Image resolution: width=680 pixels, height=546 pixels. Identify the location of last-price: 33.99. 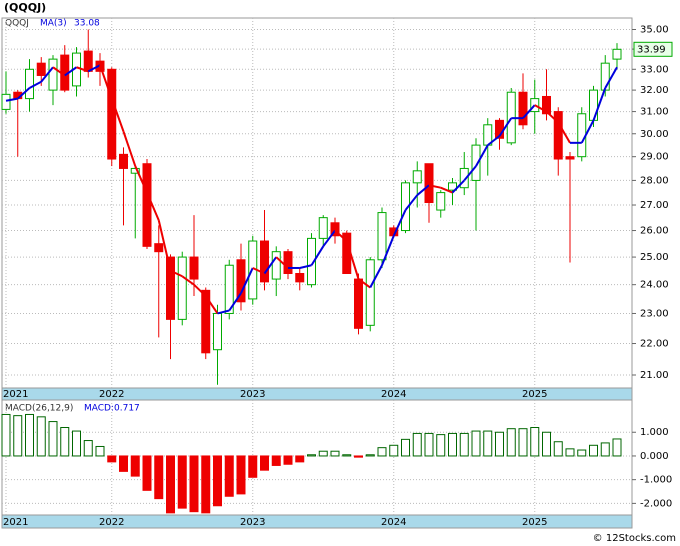
(651, 49).